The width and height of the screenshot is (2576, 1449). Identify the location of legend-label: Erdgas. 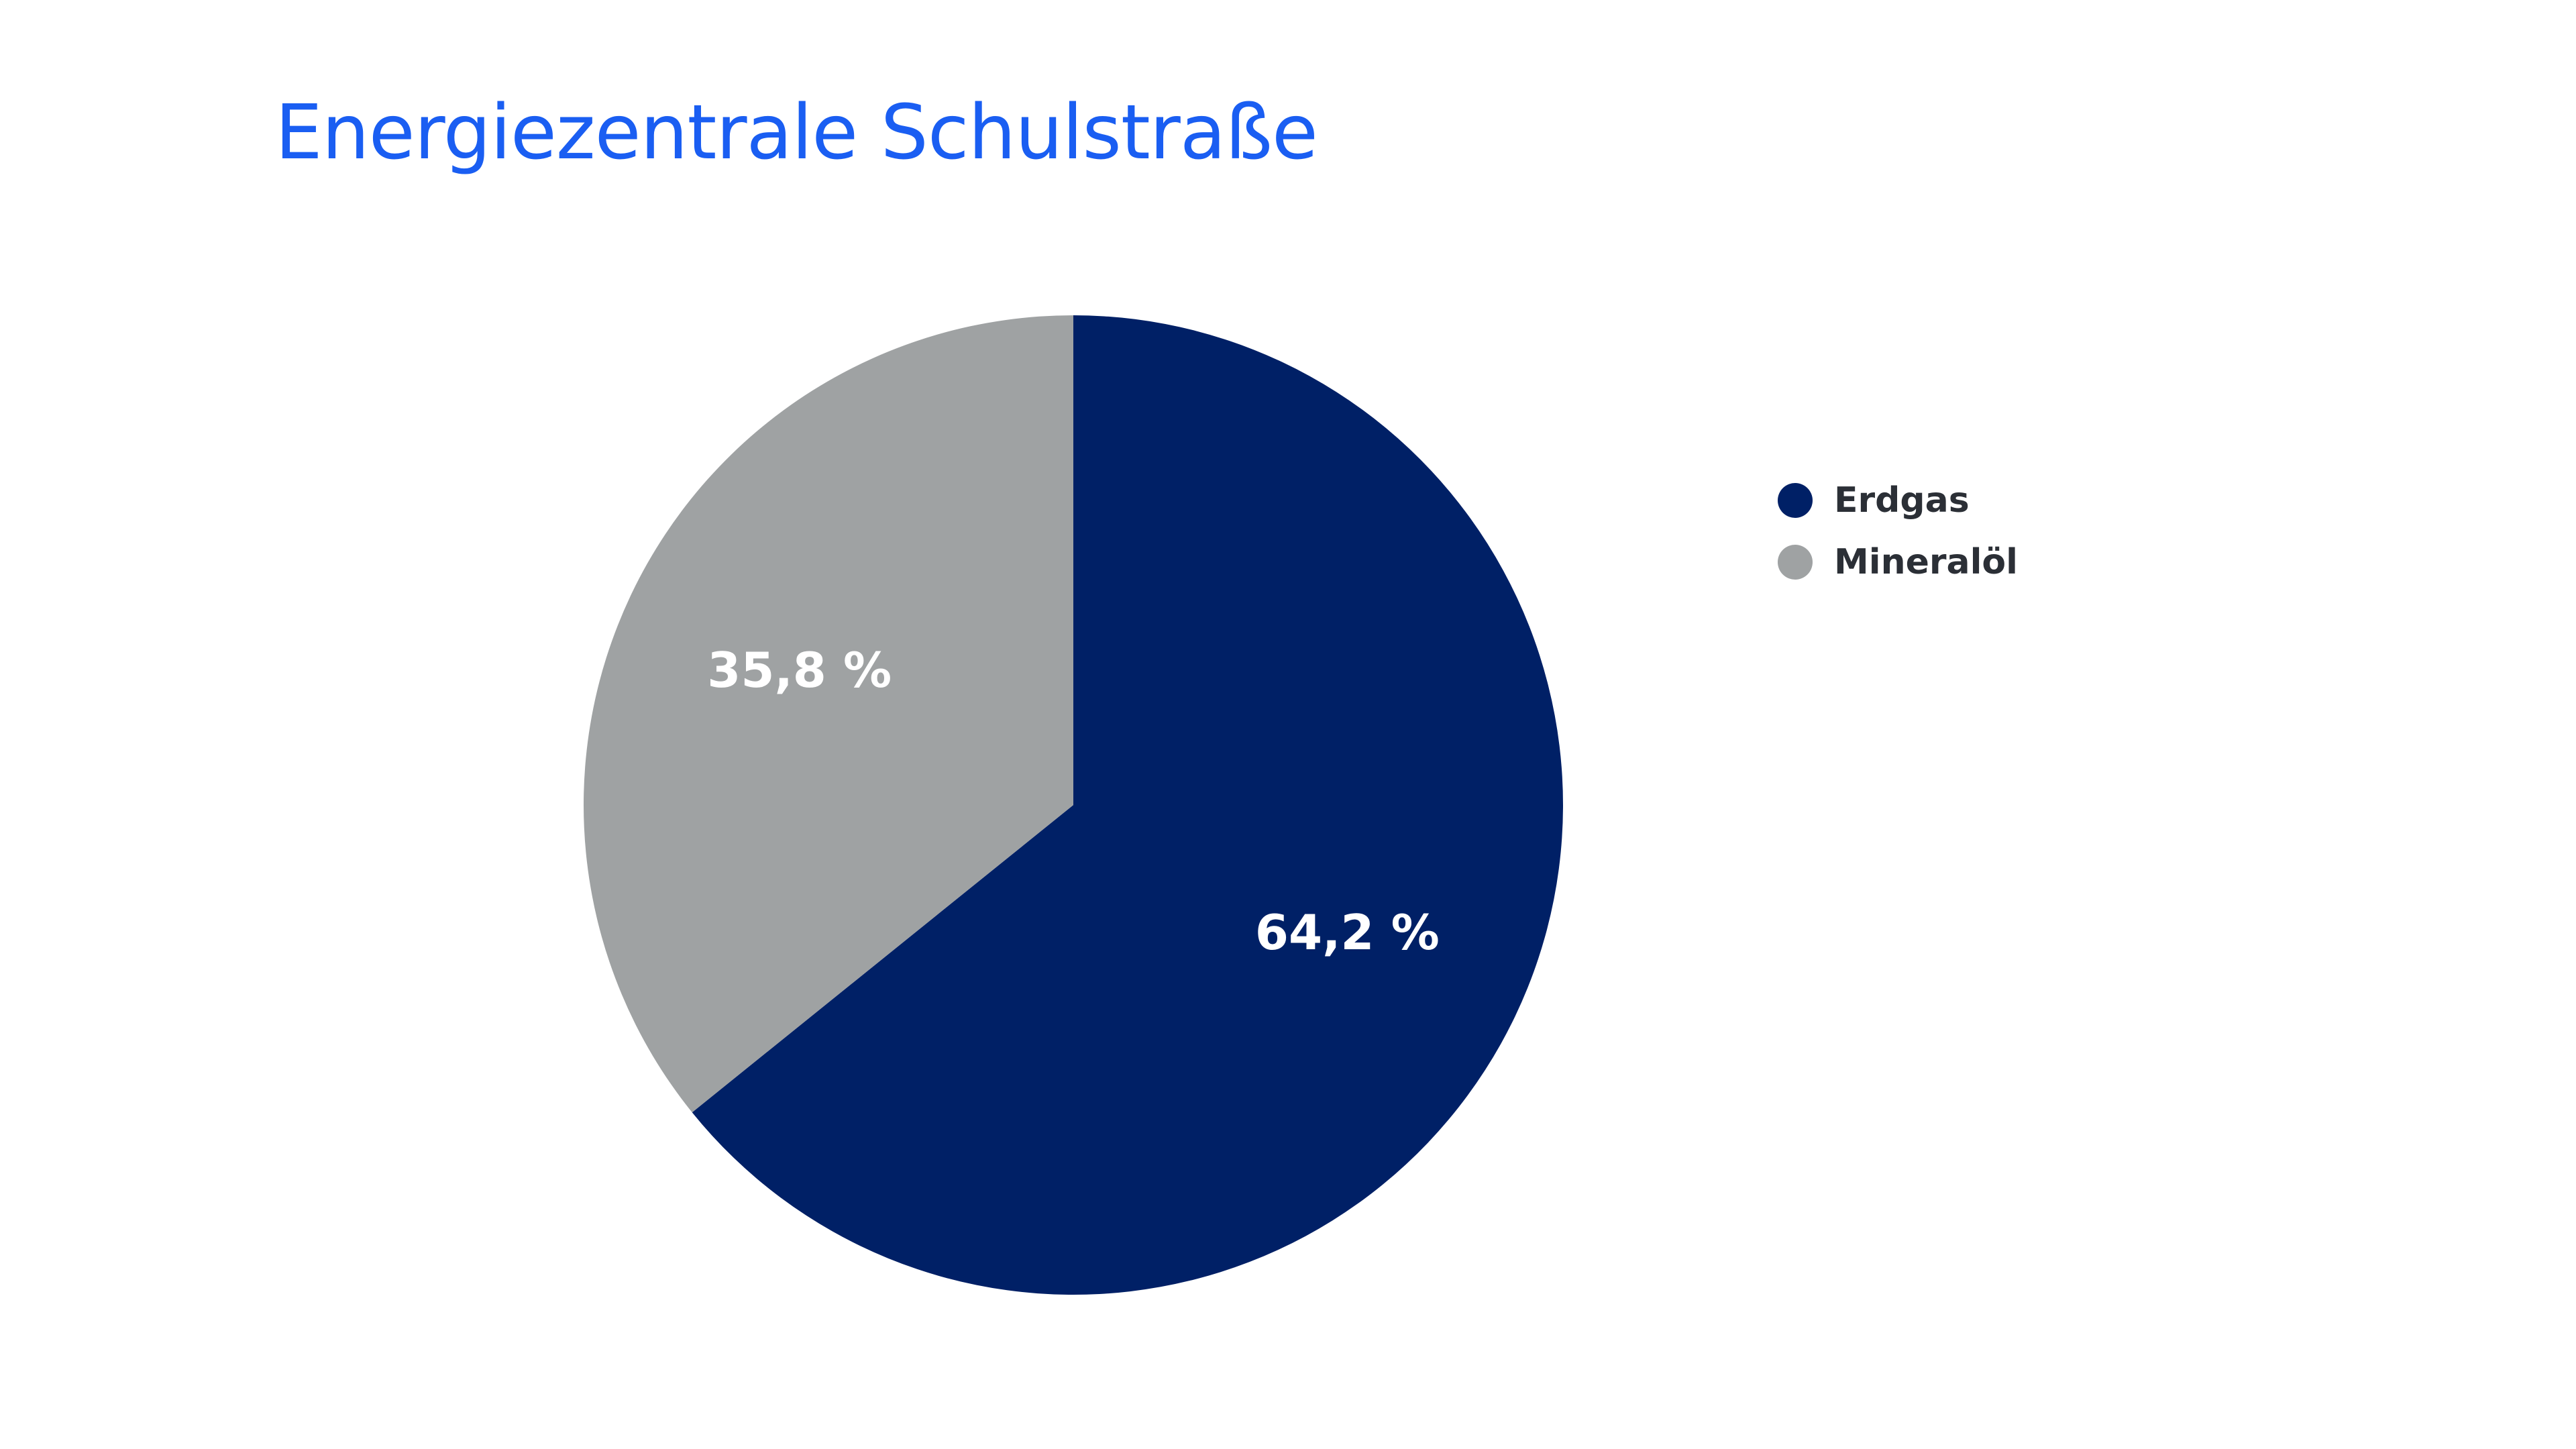
(1902, 500).